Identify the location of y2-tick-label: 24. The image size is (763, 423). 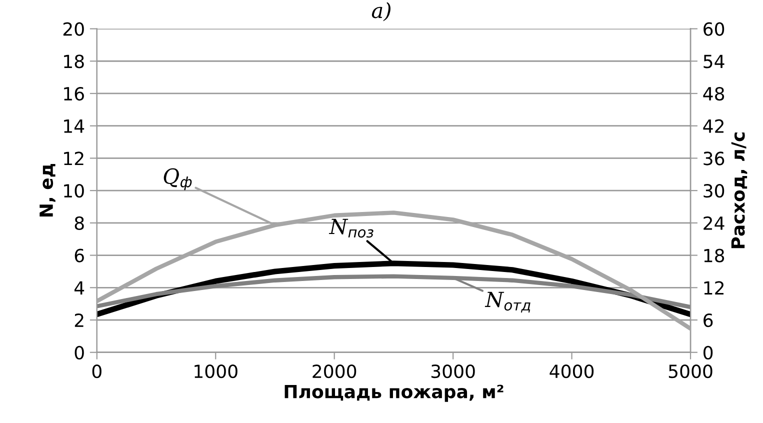
(714, 223).